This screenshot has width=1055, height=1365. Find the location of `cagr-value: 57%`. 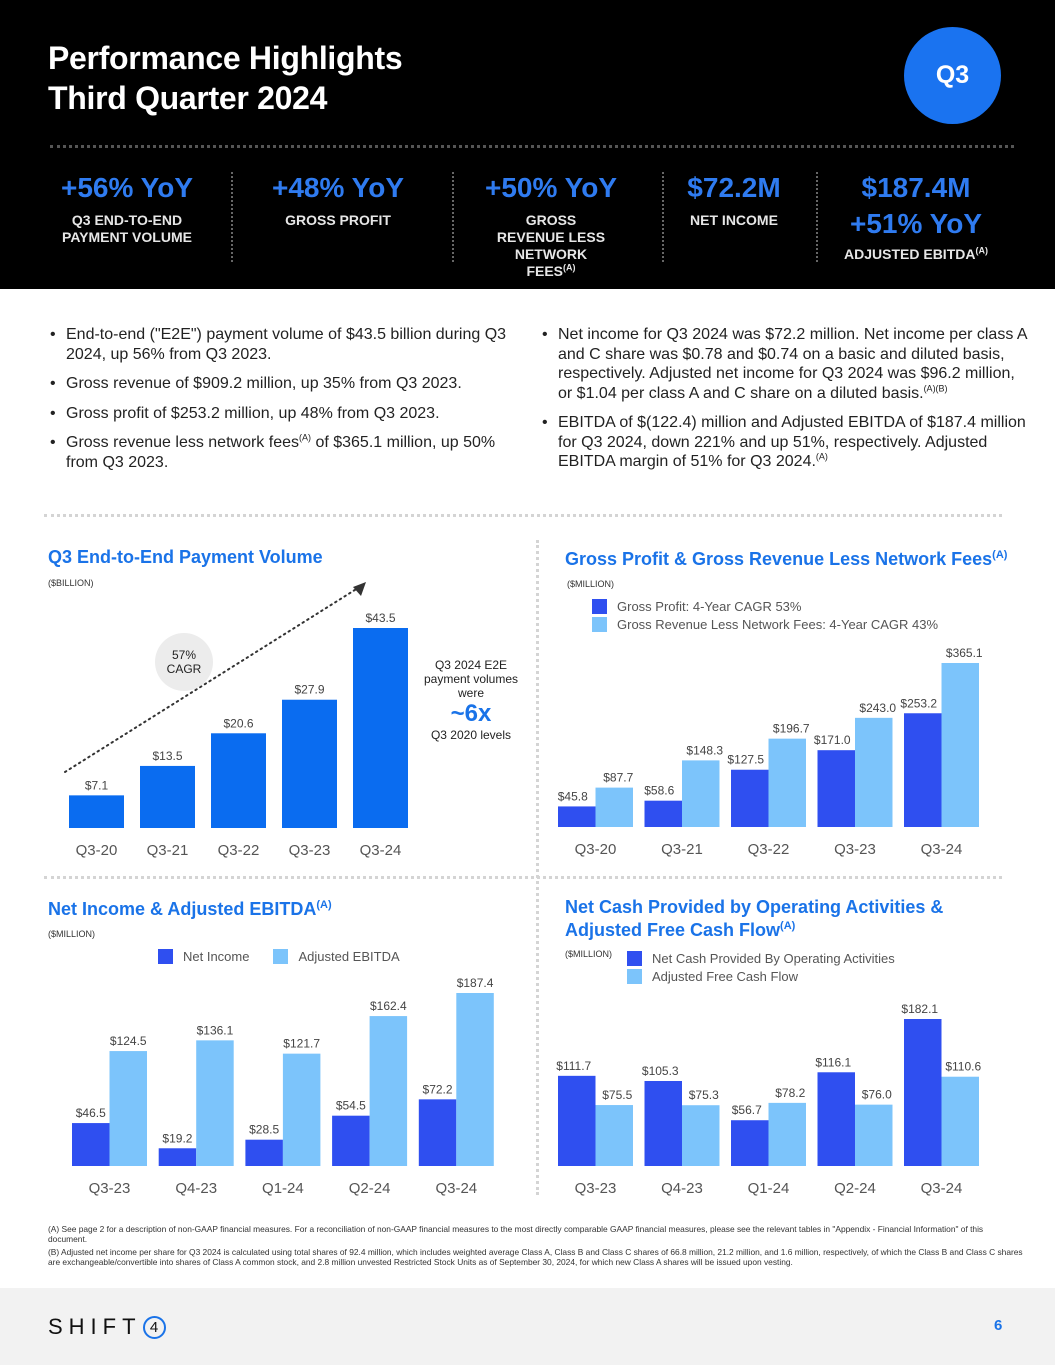

cagr-value: 57% is located at coordinates (184, 655).